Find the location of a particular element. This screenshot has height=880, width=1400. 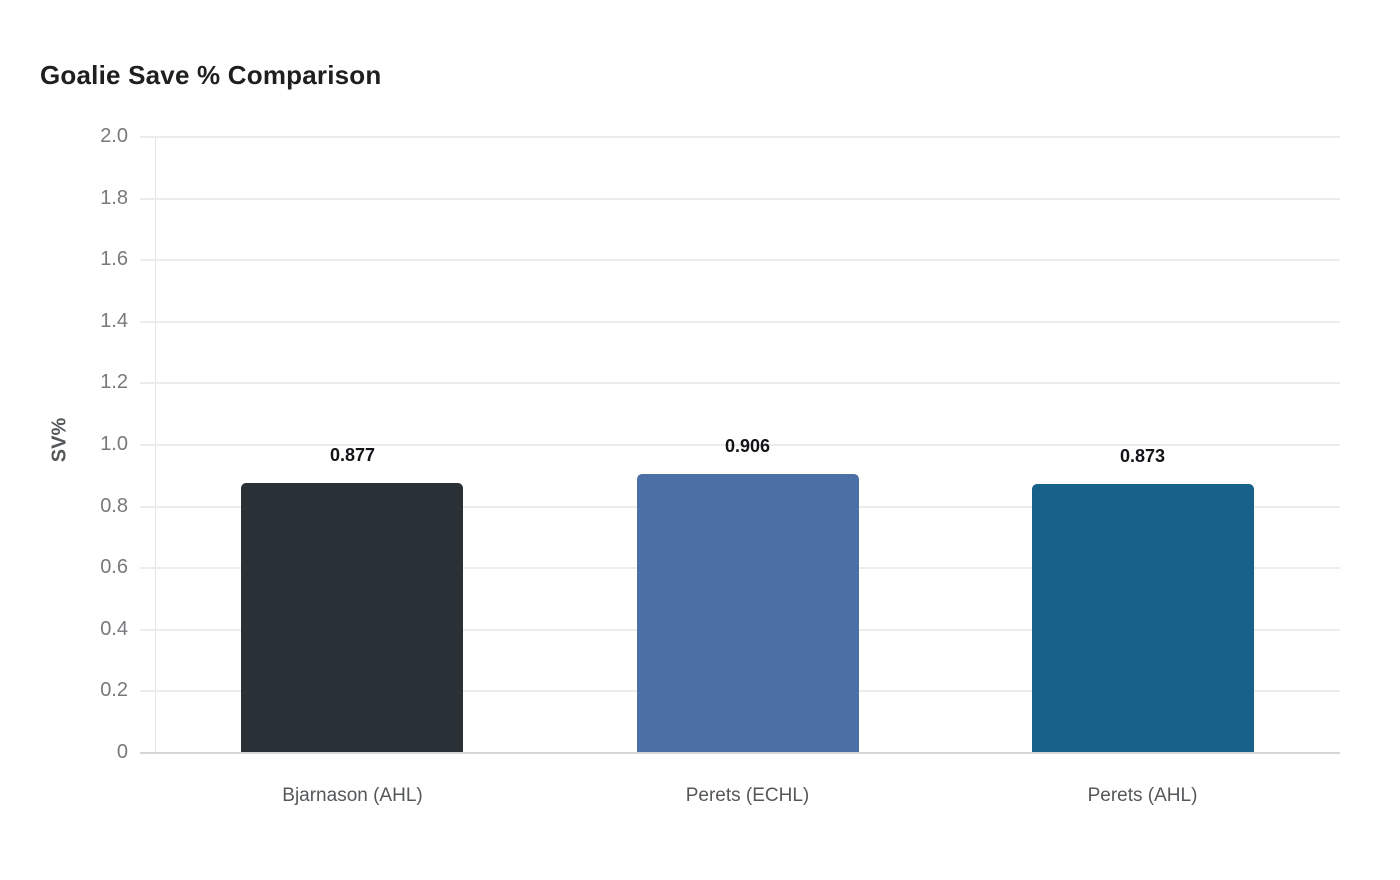

x-category-label: Perets (AHL) is located at coordinates (1142, 795).